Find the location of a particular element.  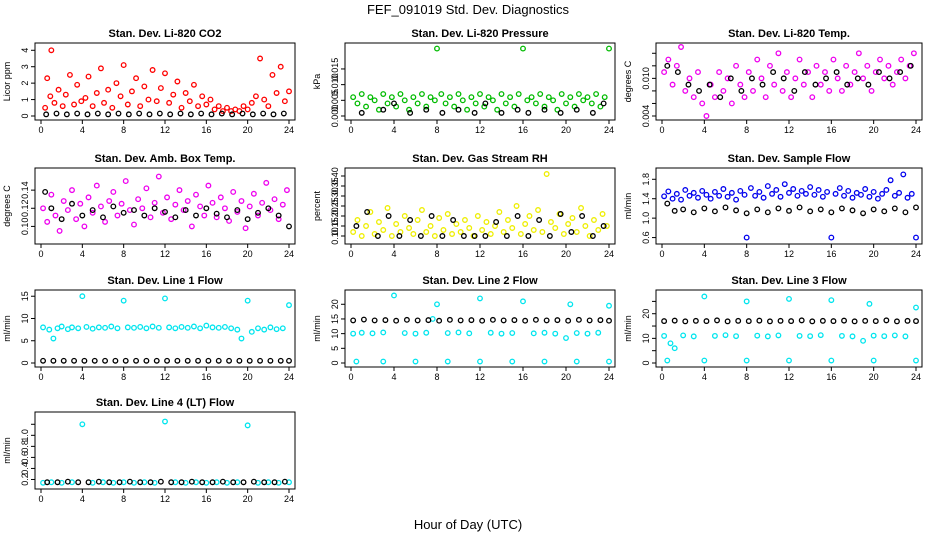

y-tick-label: 20 is located at coordinates (335, 304).